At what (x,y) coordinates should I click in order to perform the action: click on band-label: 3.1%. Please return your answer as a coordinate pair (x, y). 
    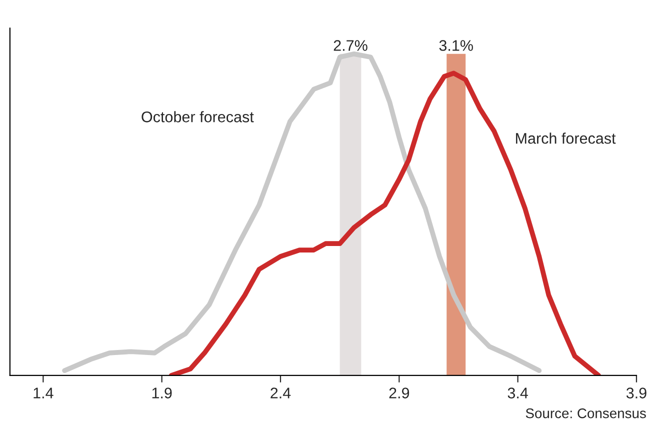
    Looking at the image, I should click on (456, 45).